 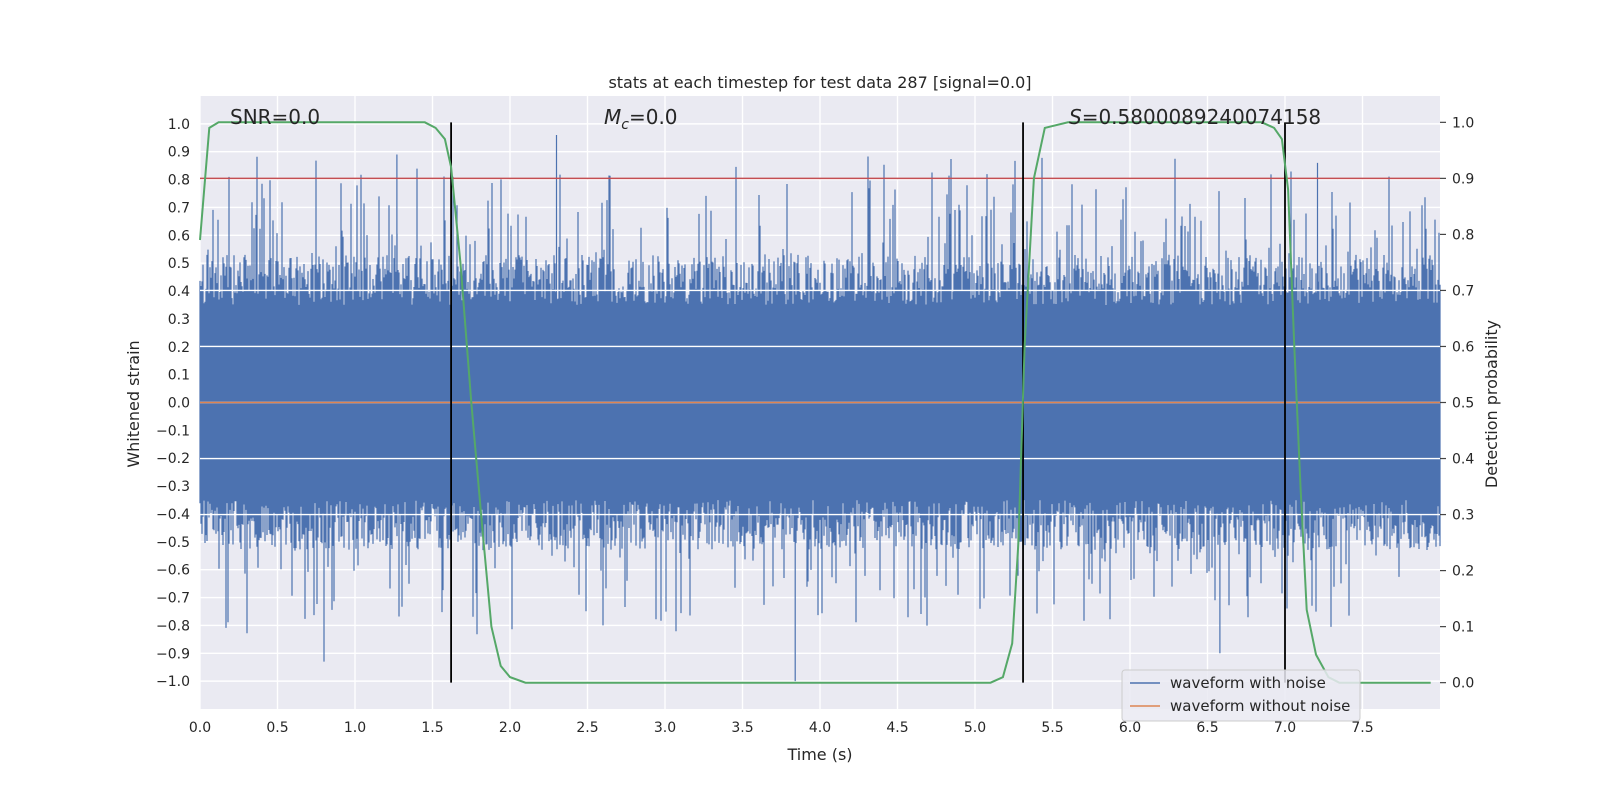 What do you see at coordinates (1463, 684) in the screenshot?
I see `y2-tick-label: 0.0` at bounding box center [1463, 684].